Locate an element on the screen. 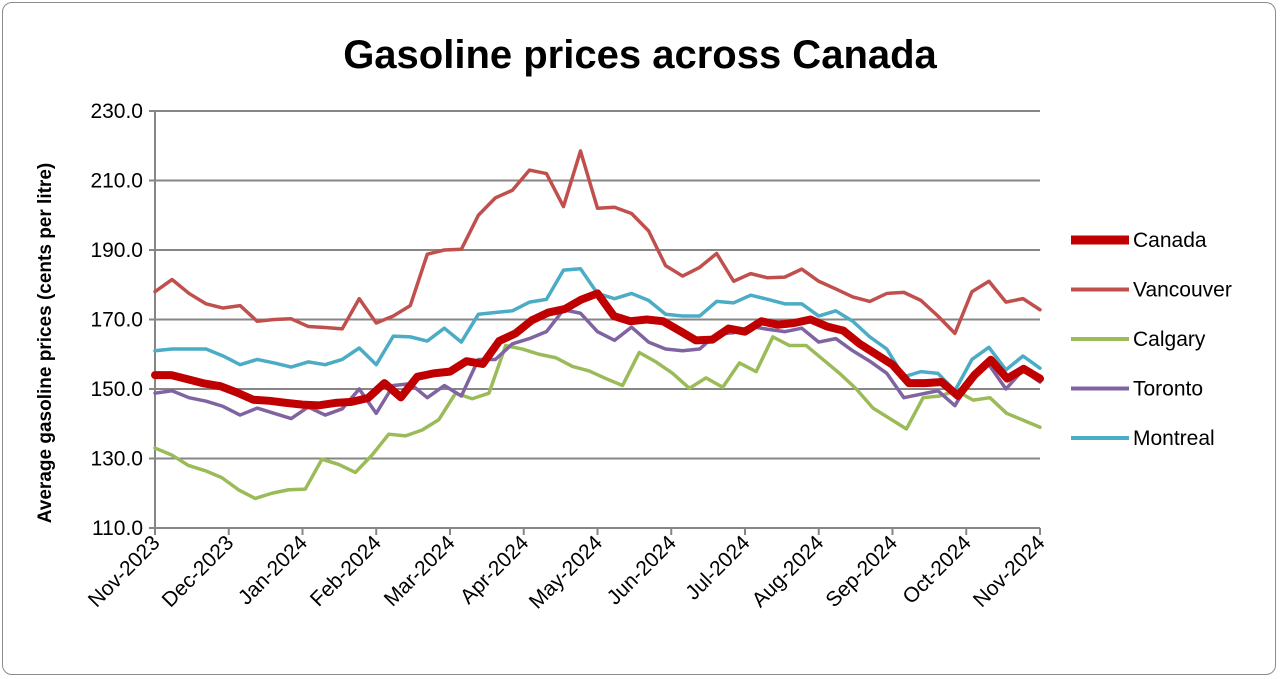  x-tick-label: Jan-2024 is located at coordinates (273, 570).